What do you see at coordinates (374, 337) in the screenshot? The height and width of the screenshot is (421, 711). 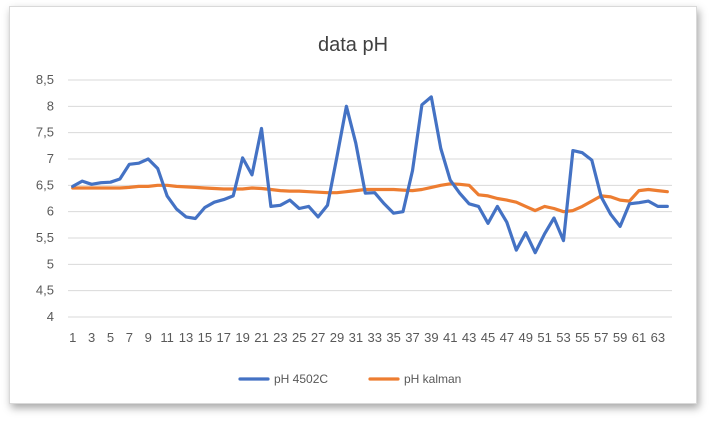 I see `x-tick-label: 33` at bounding box center [374, 337].